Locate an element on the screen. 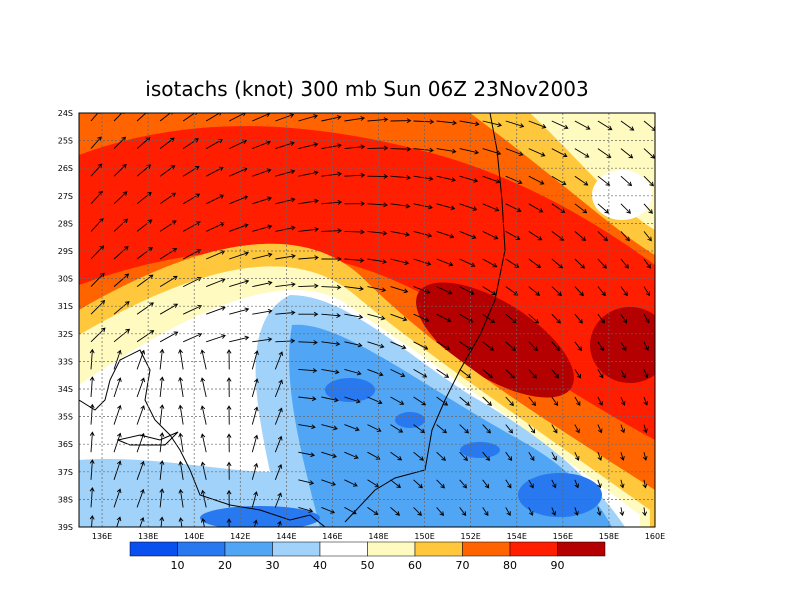  lon-label: 160E is located at coordinates (655, 536).